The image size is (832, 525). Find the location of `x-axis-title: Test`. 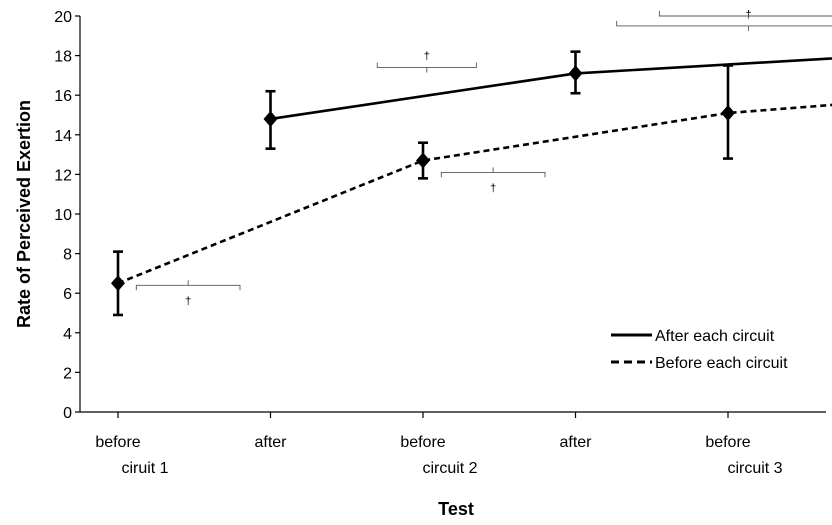

x-axis-title: Test is located at coordinates (456, 509).